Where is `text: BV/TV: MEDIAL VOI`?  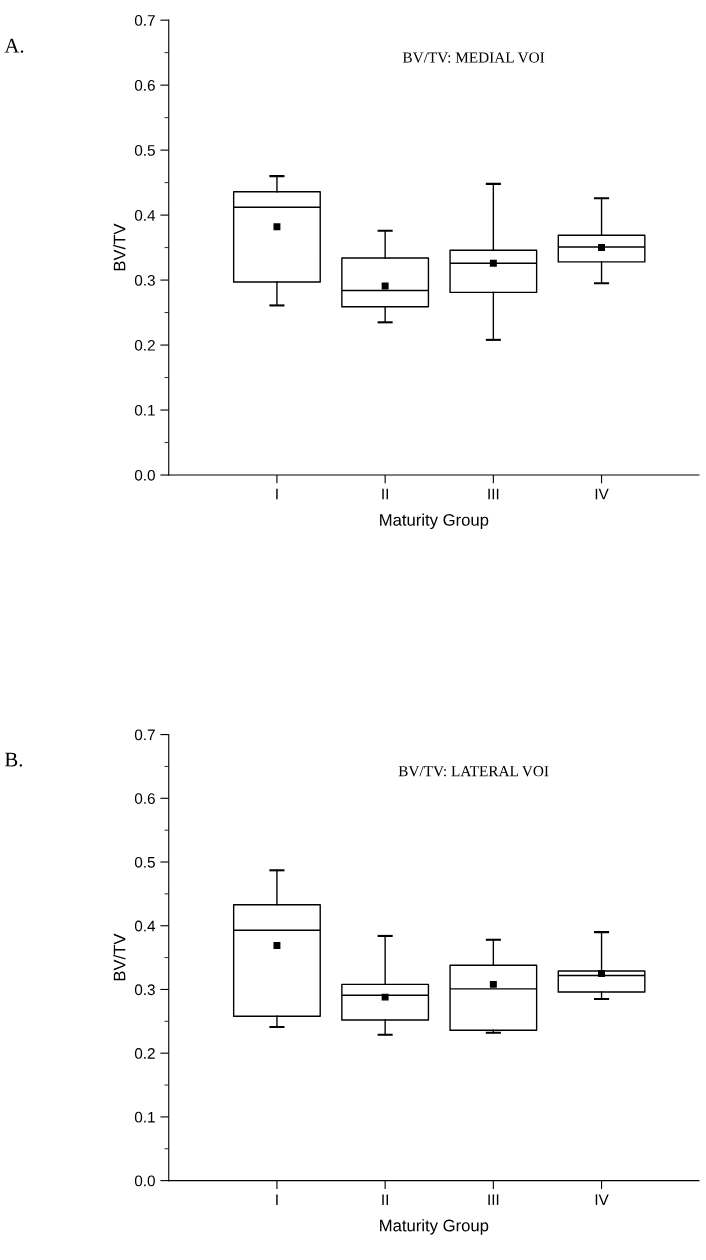
text: BV/TV: MEDIAL VOI is located at coordinates (473, 57).